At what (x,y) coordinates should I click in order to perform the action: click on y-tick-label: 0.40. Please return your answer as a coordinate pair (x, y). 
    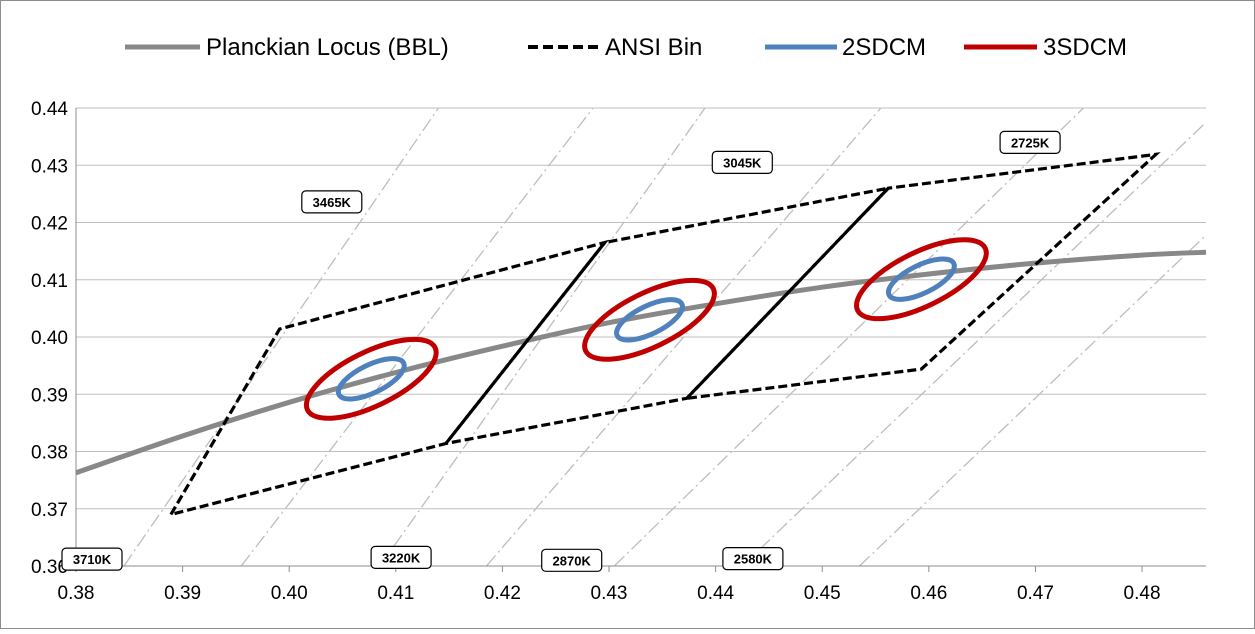
    Looking at the image, I should click on (49, 338).